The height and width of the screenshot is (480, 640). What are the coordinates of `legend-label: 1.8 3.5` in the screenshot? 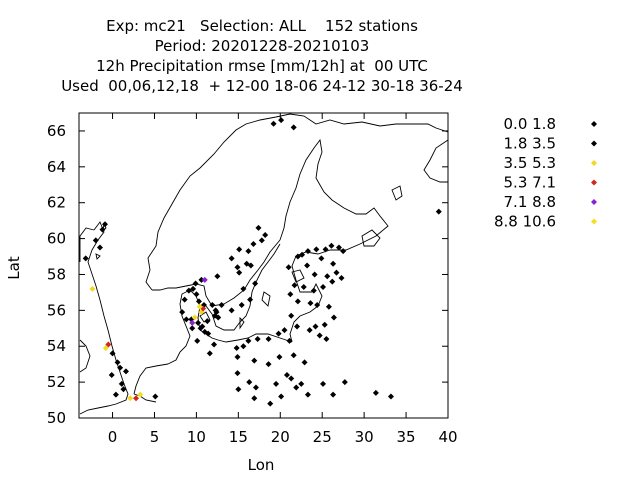 It's located at (530, 144).